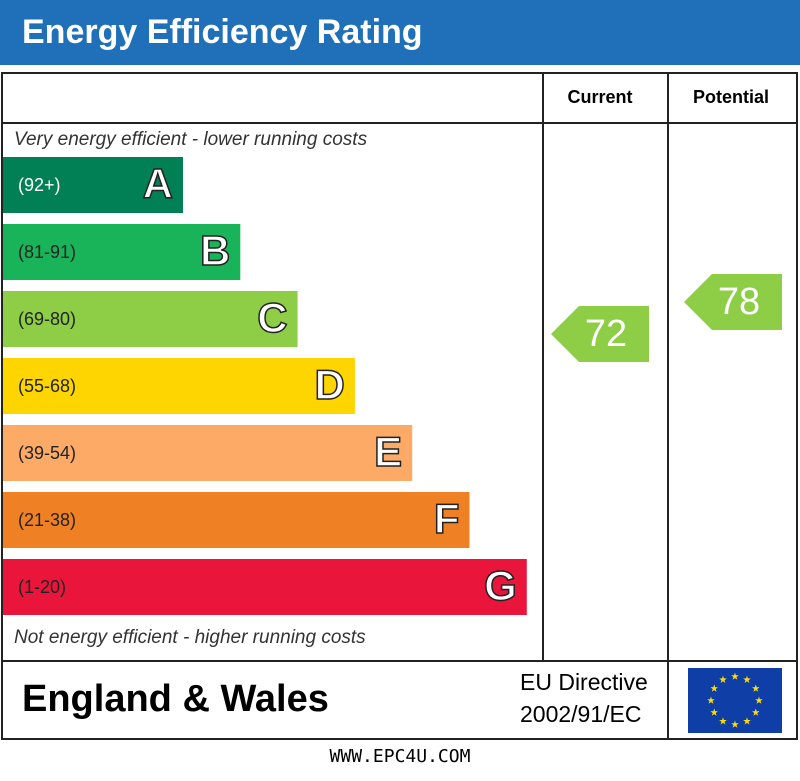 The height and width of the screenshot is (781, 800). I want to click on band-letter: G, so click(500, 585).